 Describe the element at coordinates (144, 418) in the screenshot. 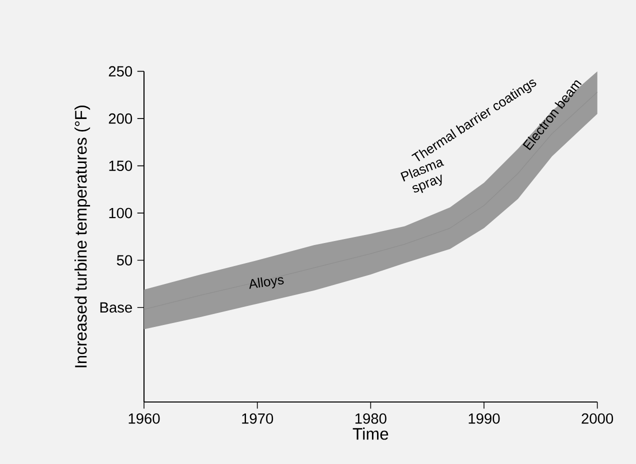

I see `x-tick-label: 1960` at that location.